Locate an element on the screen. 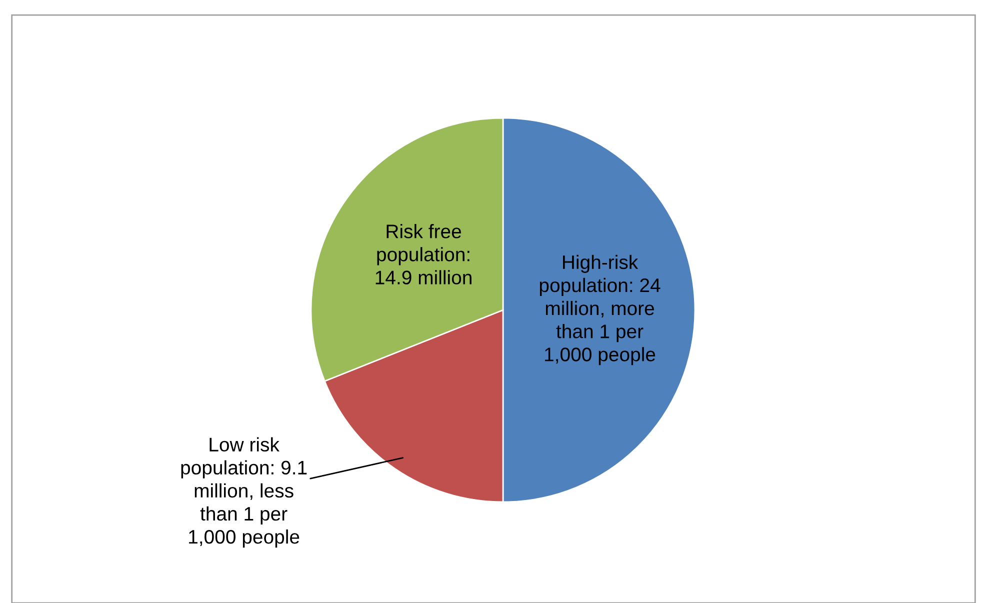 The image size is (987, 603). slice-label: High-risk population: 24 million, more than 1 per 1,000 people is located at coordinates (600, 310).